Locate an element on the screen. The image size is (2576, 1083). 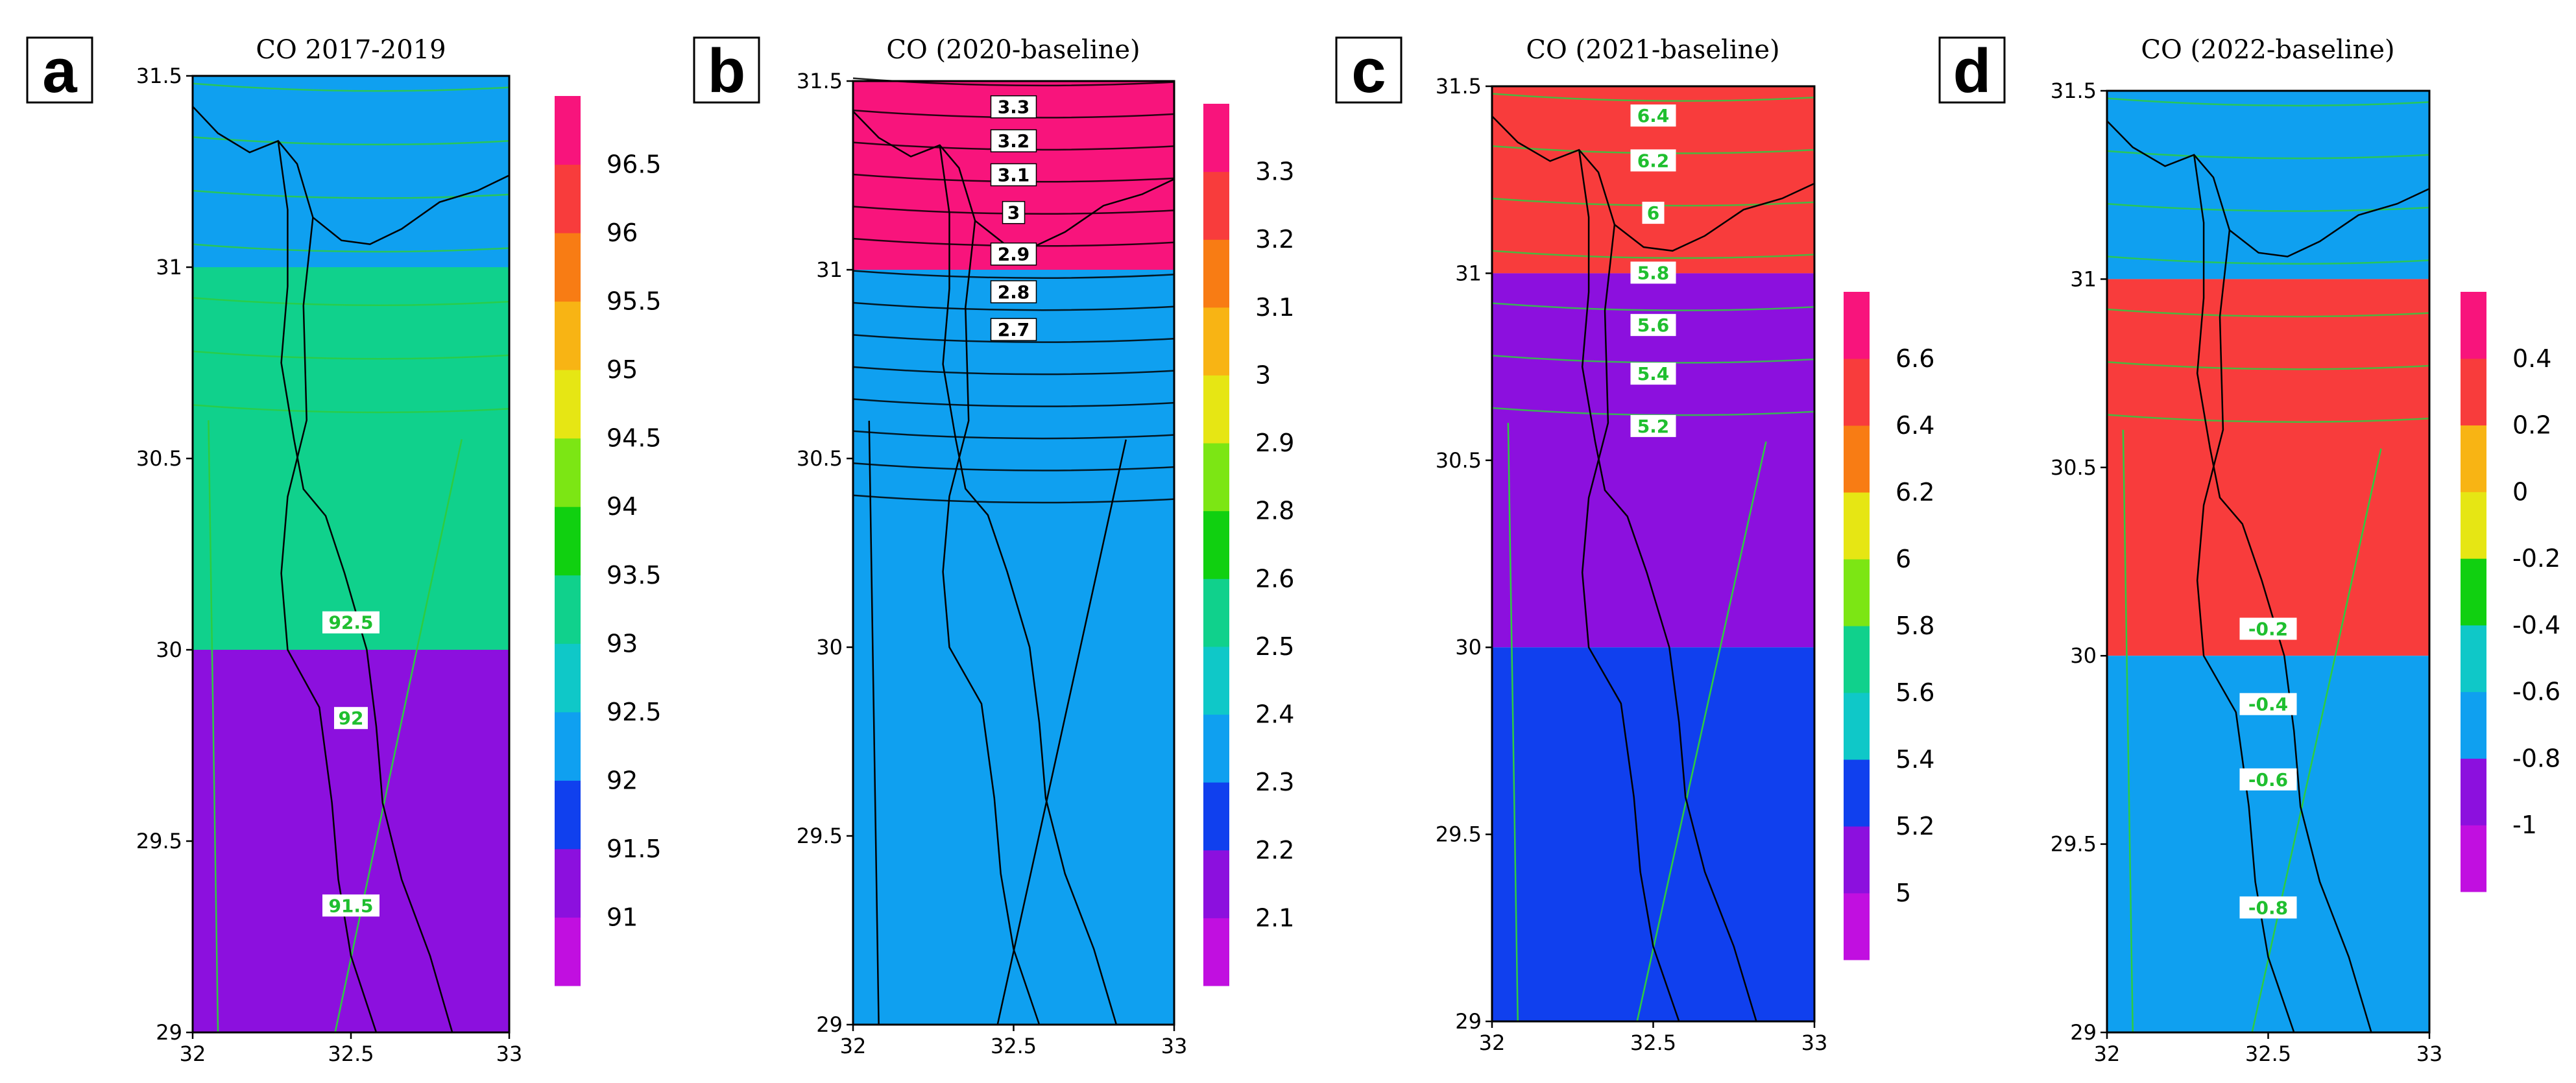
contour-label: 92.5 is located at coordinates (350, 623).